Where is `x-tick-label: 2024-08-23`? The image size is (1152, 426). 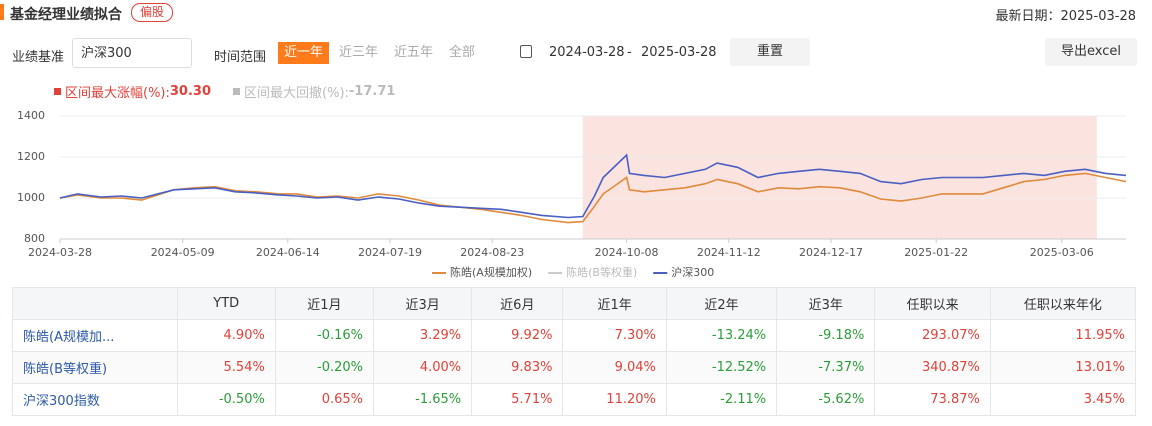 x-tick-label: 2024-08-23 is located at coordinates (492, 252).